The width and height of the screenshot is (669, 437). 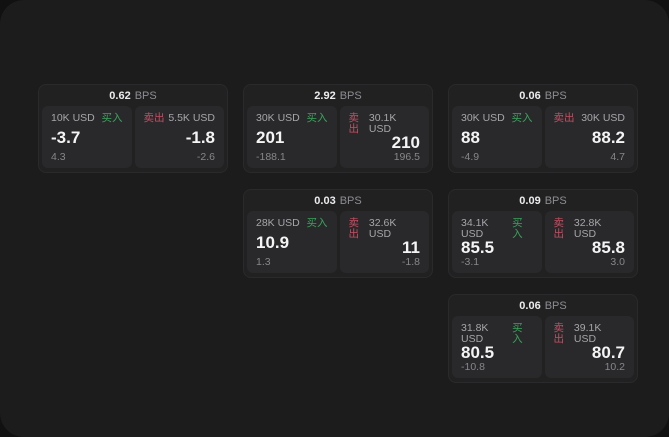 I want to click on sell-amount: 30.1K USD, so click(x=382, y=123).